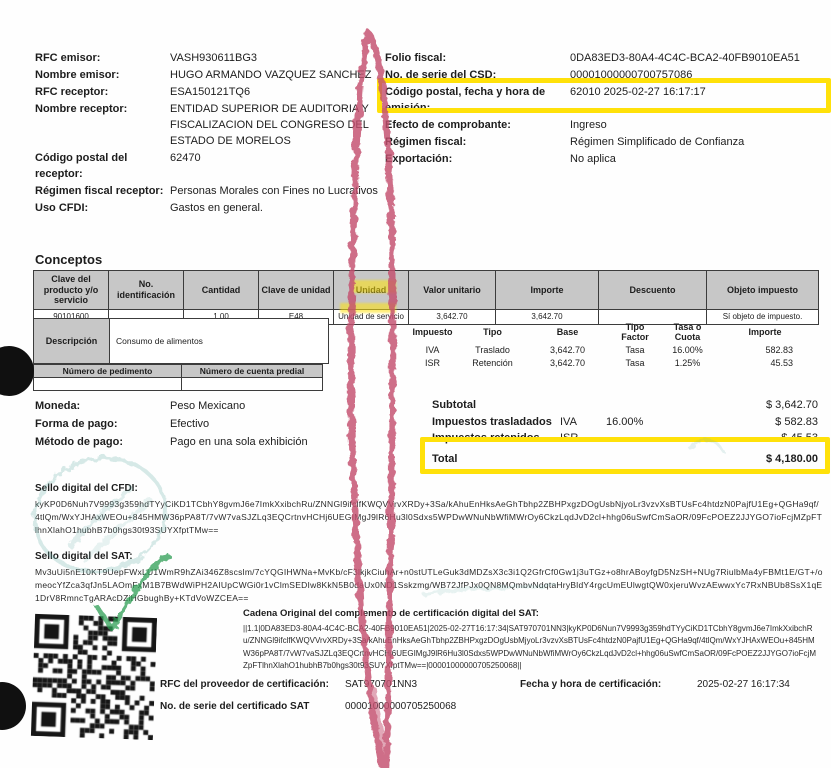 Image resolution: width=831 pixels, height=768 pixels. I want to click on field-label: Forma de pago:, so click(76, 424).